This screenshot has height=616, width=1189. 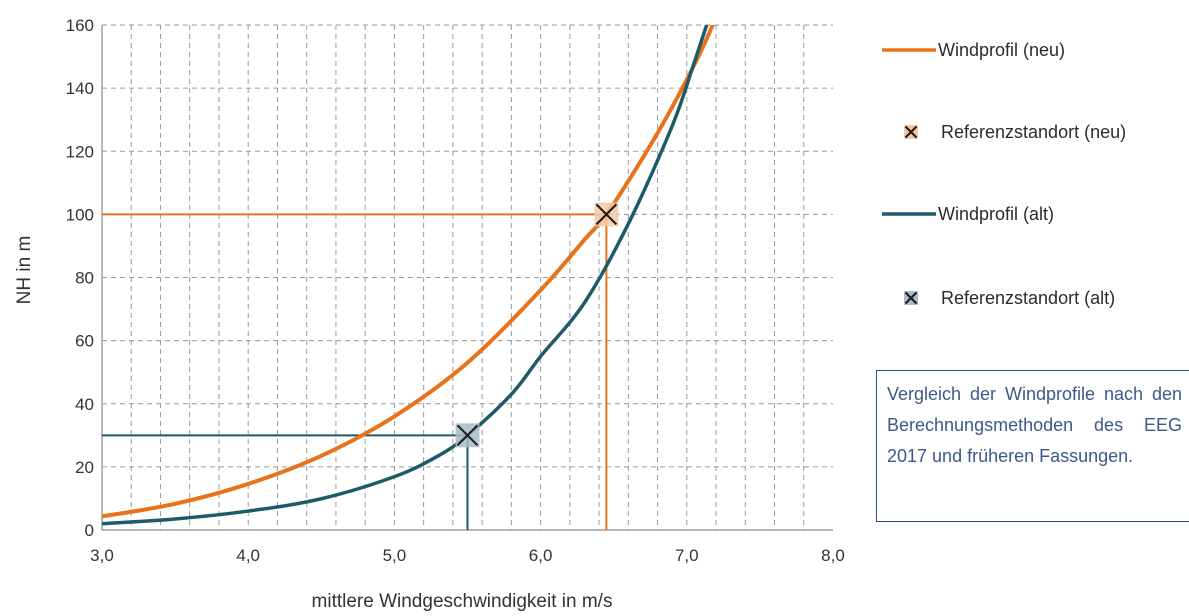 What do you see at coordinates (84, 278) in the screenshot?
I see `y-tick-label: 80` at bounding box center [84, 278].